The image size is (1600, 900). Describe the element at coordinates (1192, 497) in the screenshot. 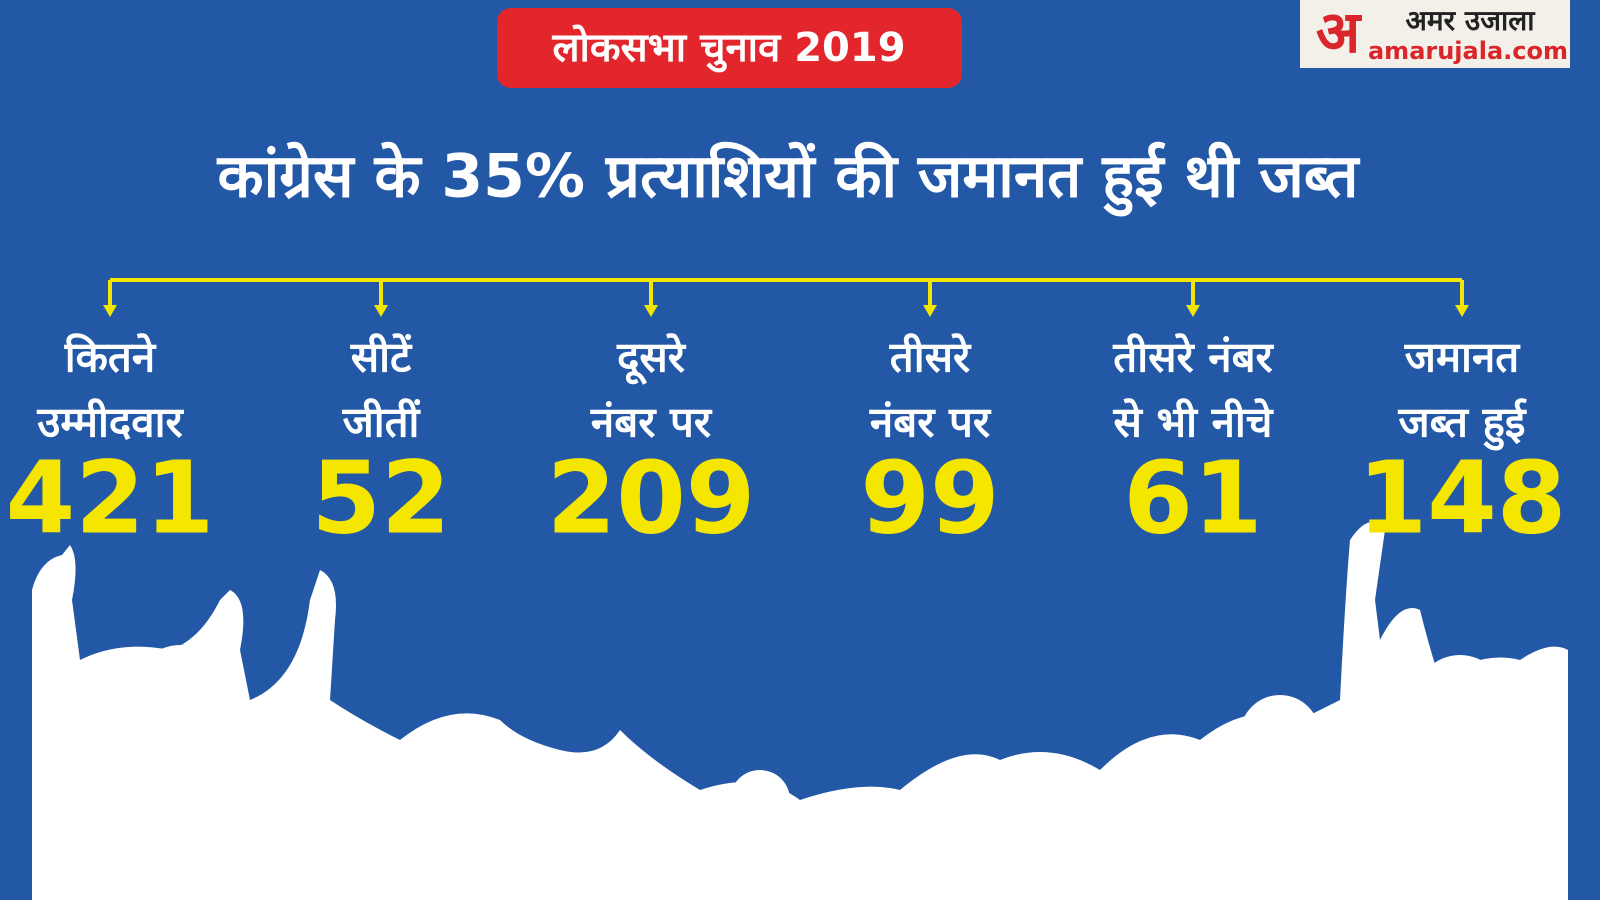

I see `item-value: 61` at that location.